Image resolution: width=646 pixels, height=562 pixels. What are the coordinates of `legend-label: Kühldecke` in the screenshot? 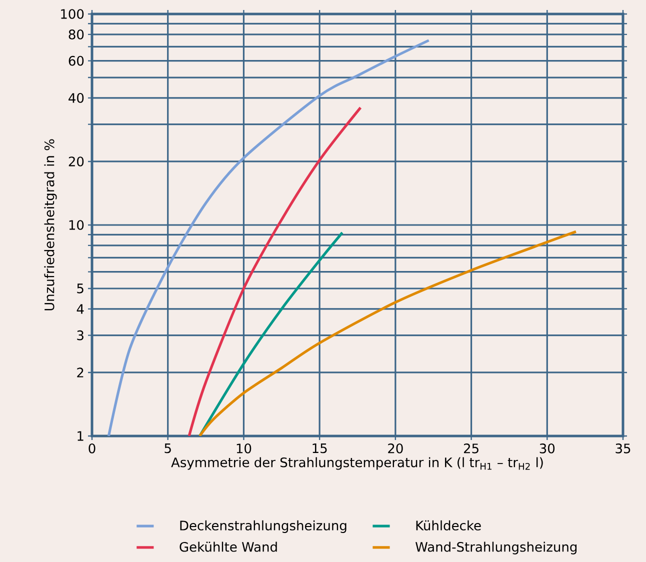 It's located at (448, 525).